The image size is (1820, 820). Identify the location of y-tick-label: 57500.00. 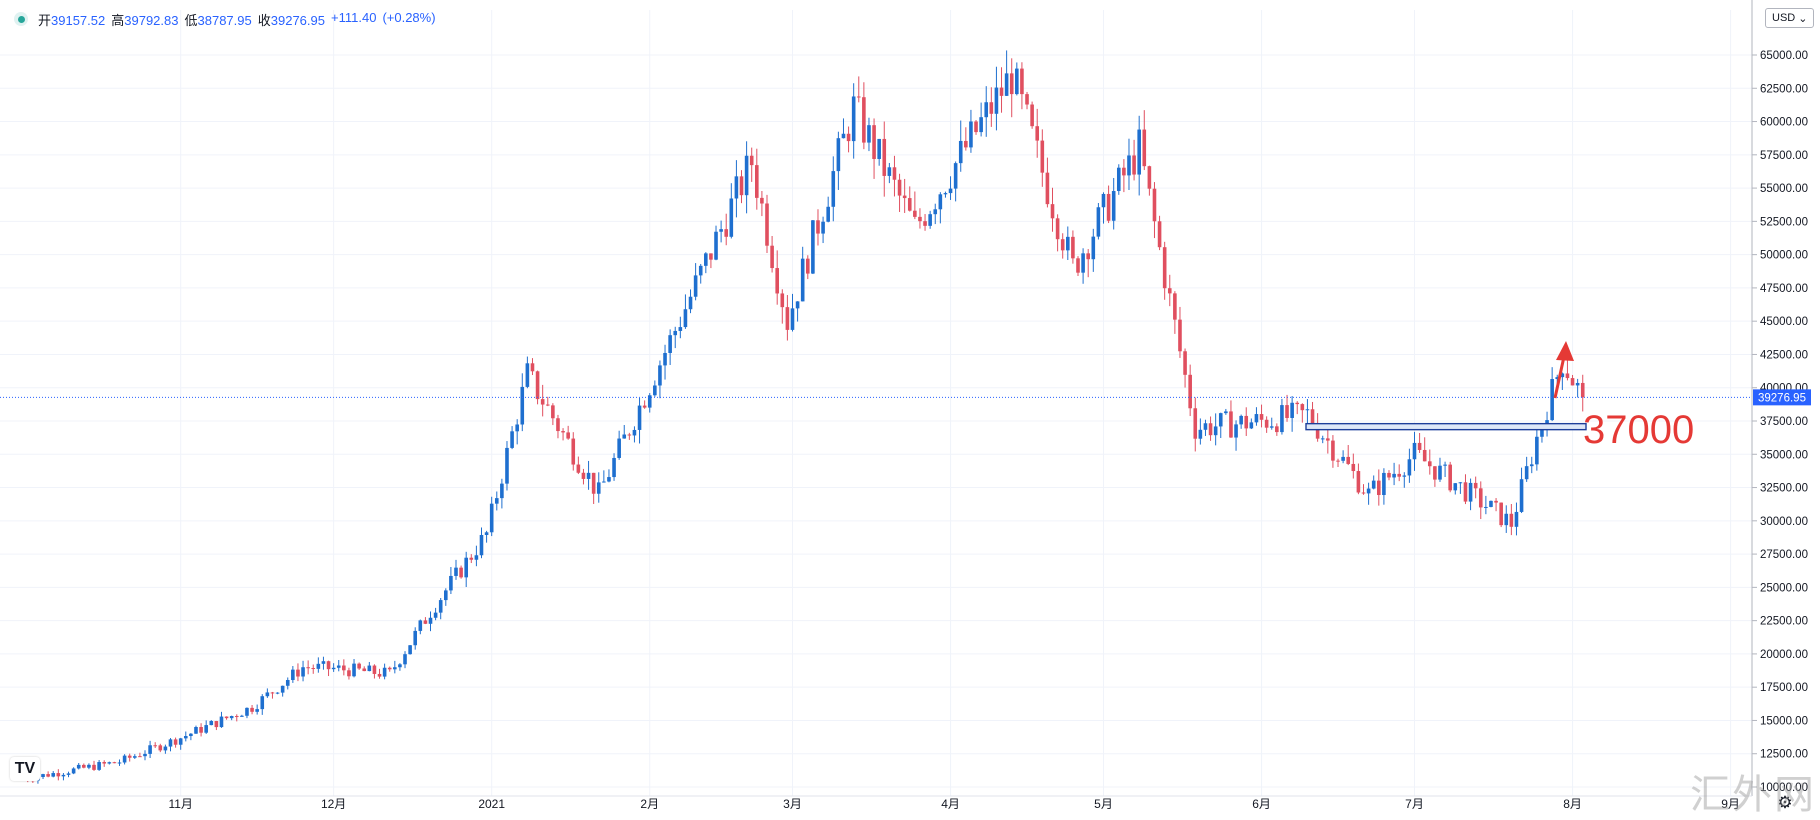
(1784, 156).